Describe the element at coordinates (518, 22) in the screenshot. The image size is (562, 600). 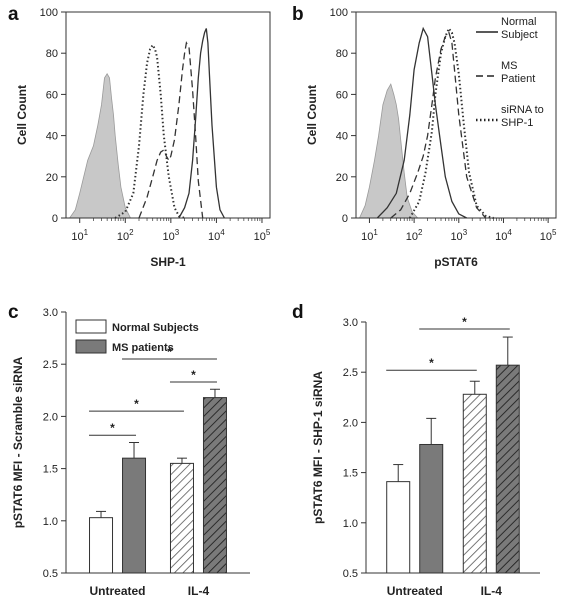
I see `legend-label-line1: Normal` at that location.